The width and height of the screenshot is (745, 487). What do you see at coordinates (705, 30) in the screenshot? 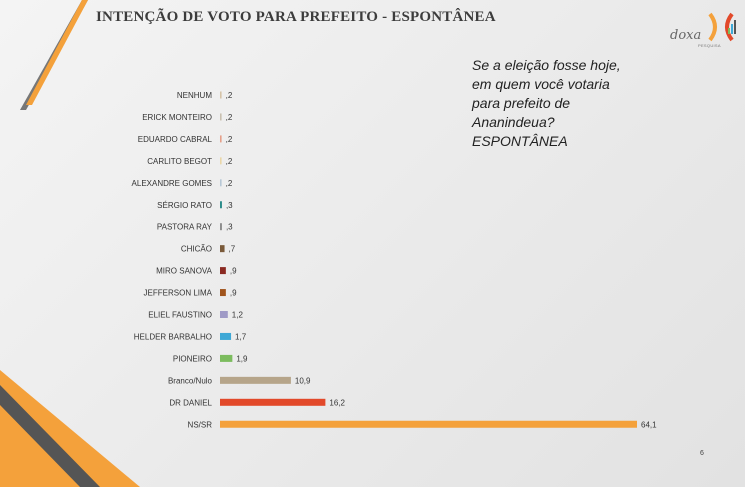
I see `doxa-logo: doxa PESQUISA` at bounding box center [705, 30].